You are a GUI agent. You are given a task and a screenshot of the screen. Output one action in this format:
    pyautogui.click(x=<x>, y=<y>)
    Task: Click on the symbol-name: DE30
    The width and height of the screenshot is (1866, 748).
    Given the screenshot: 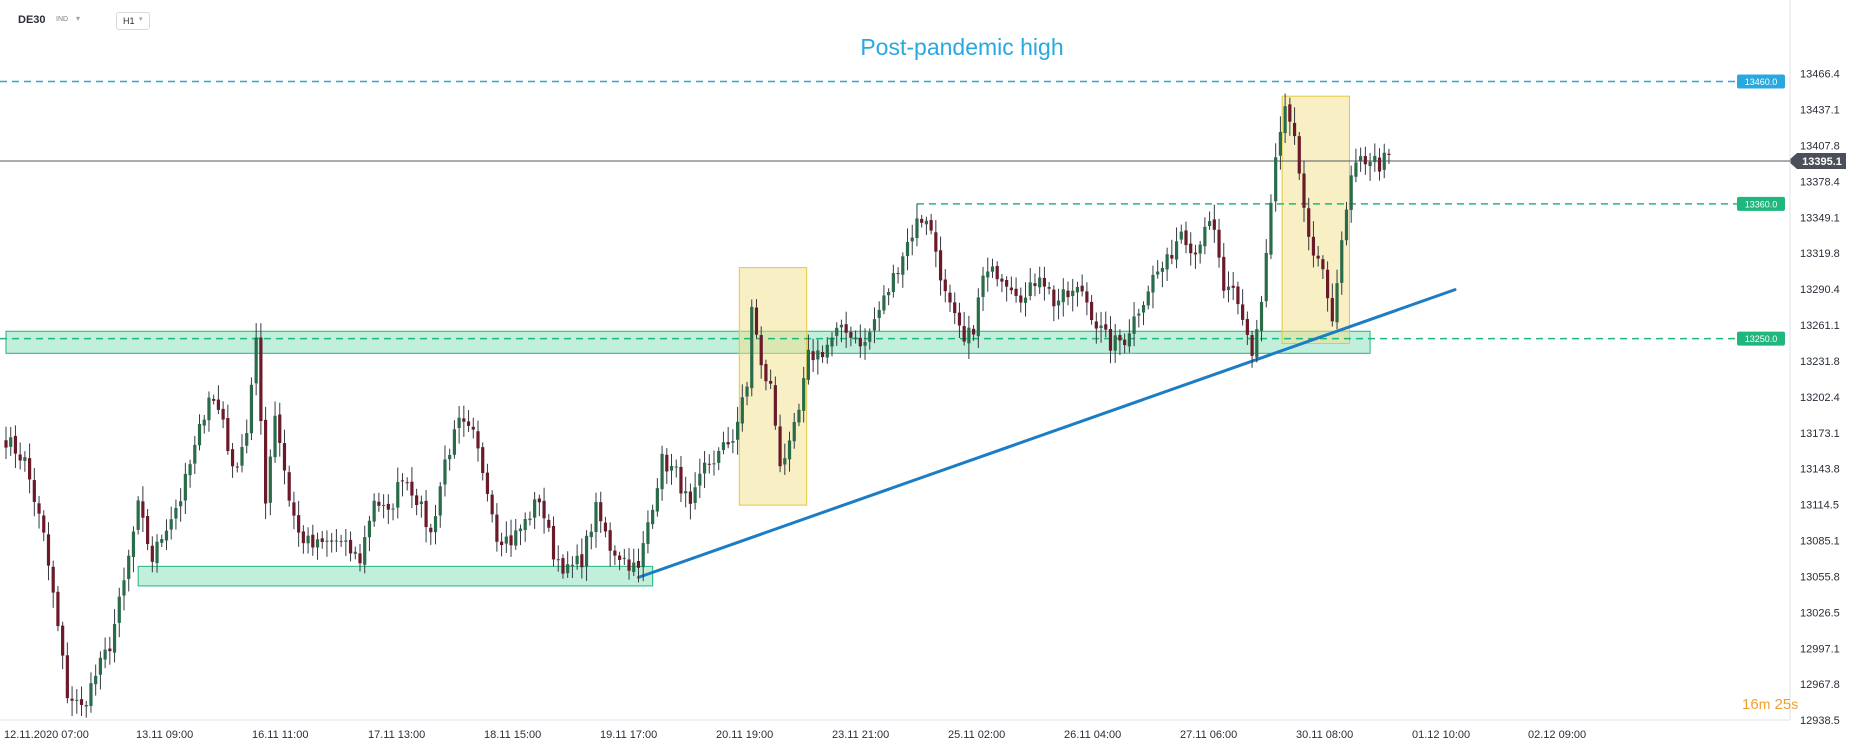 What is the action you would take?
    pyautogui.click(x=32, y=20)
    